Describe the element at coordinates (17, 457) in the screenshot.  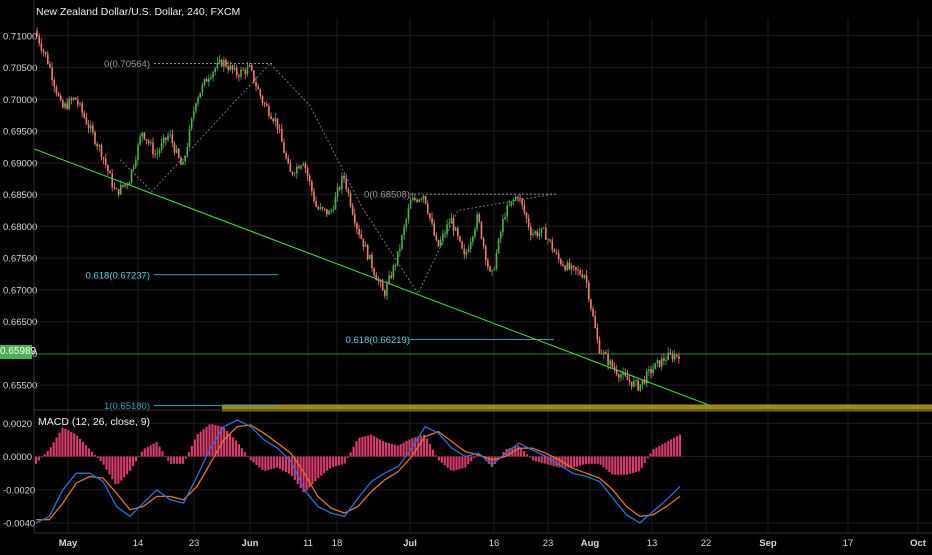
I see `macd-tick-label: 0.0000` at that location.